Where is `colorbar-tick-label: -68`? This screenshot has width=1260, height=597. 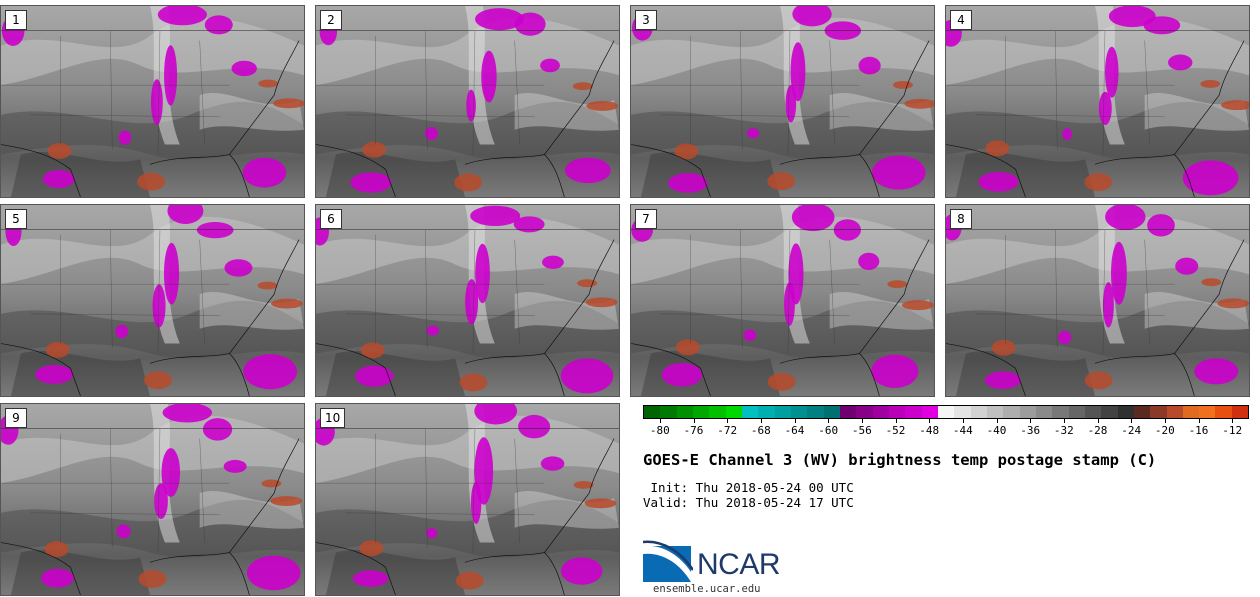
colorbar-tick-label: -68 is located at coordinates (760, 430).